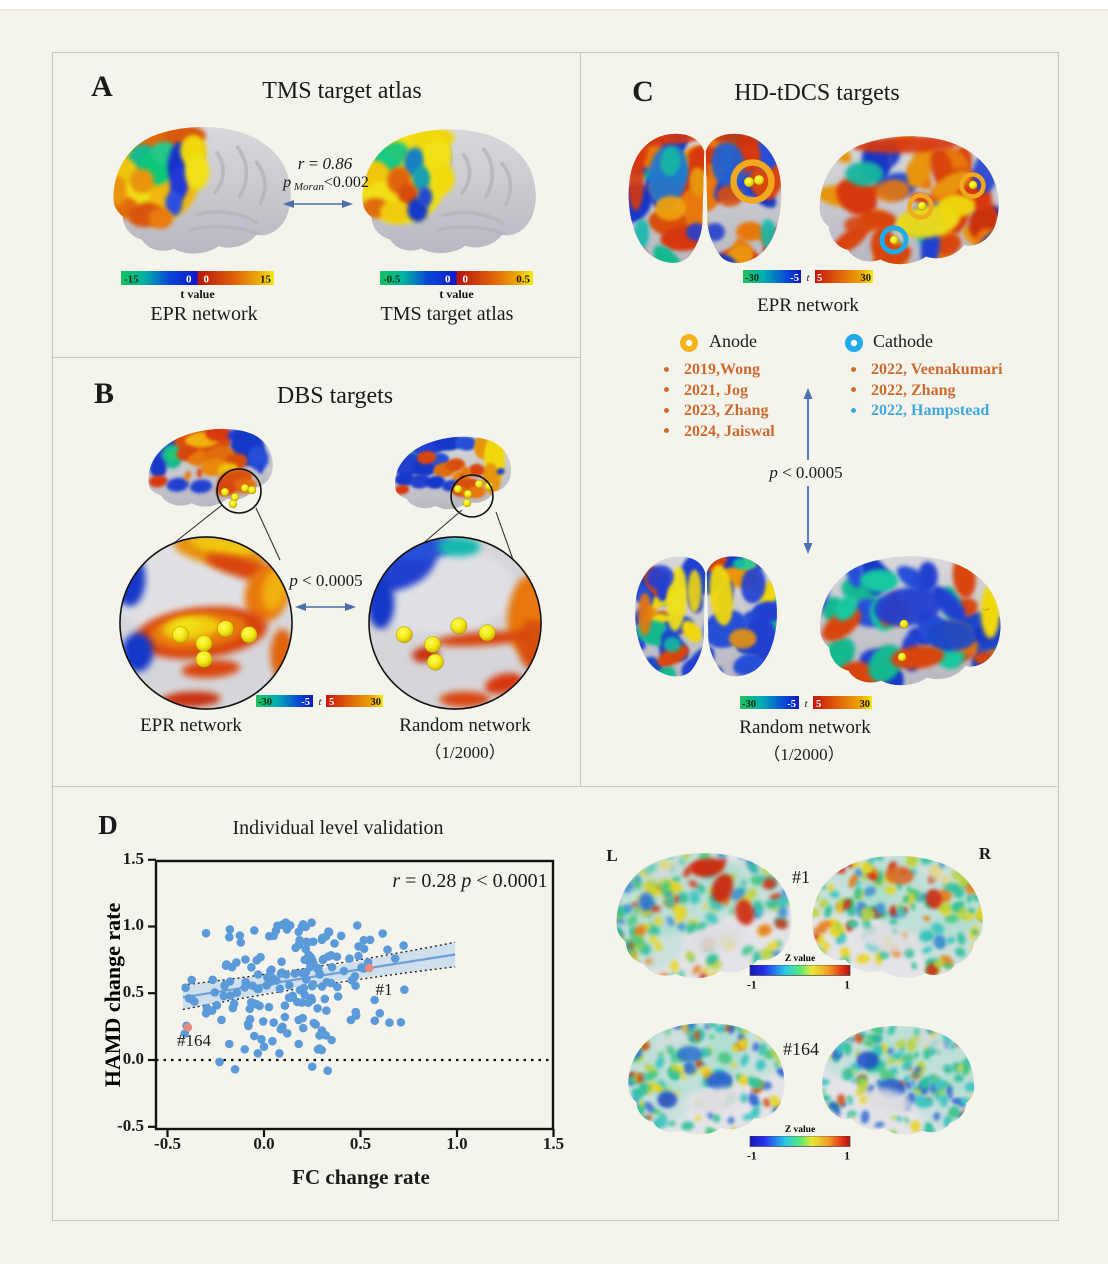  Describe the element at coordinates (392, 280) in the screenshot. I see `svg-text: -0.5` at that location.